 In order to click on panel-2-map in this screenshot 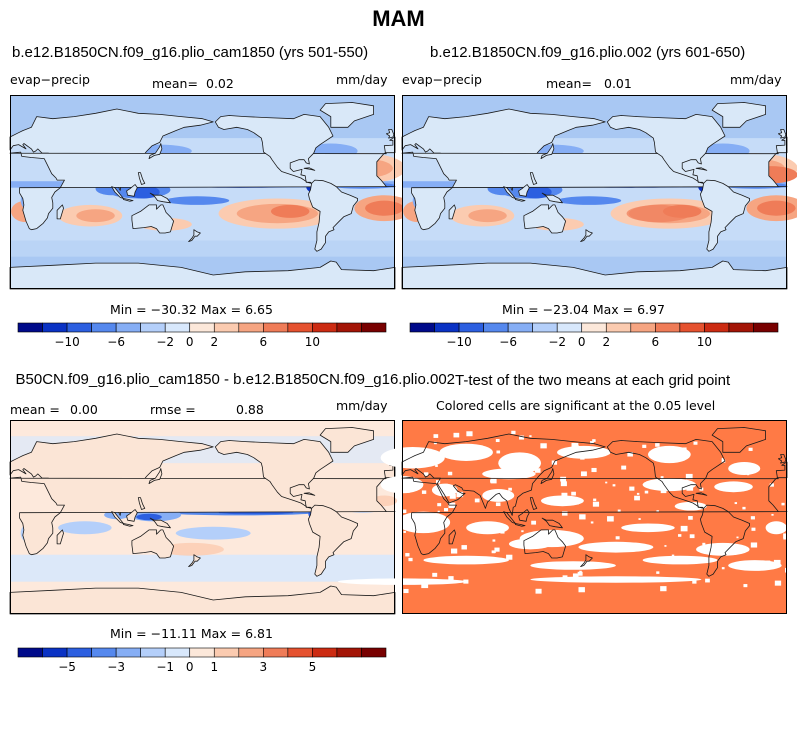, I will do `click(599, 192)`.